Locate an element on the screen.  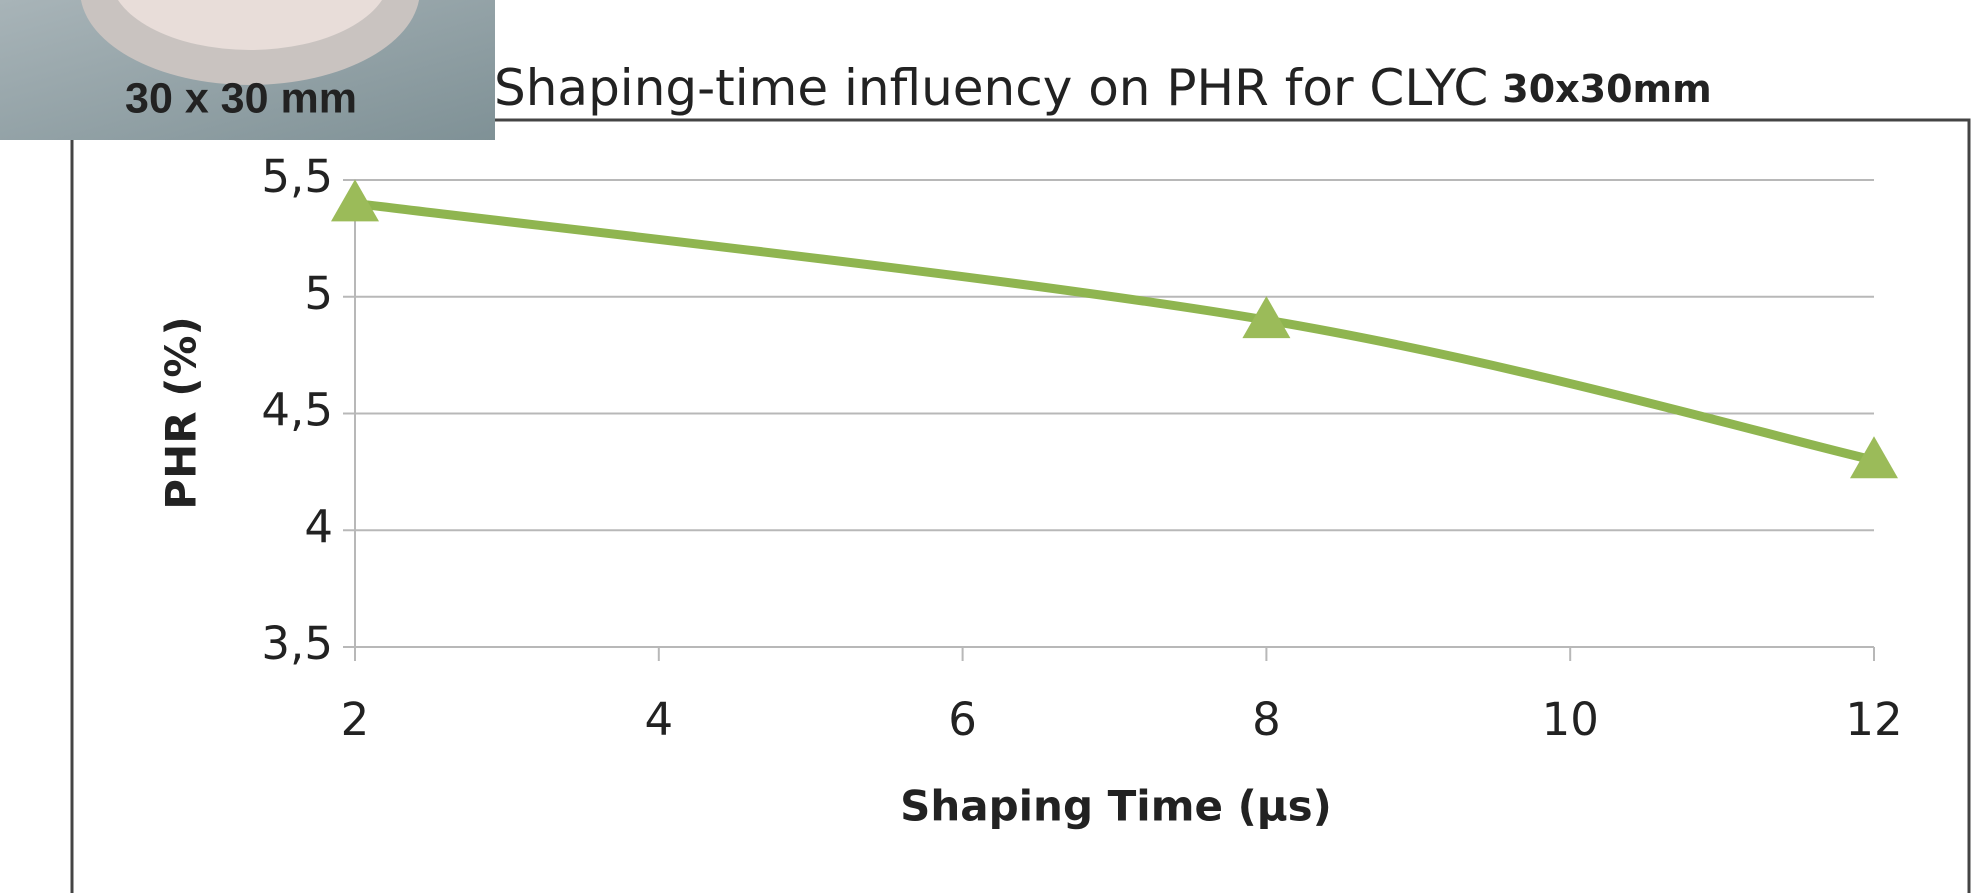
y-tick-label: 5 is located at coordinates (318, 293).